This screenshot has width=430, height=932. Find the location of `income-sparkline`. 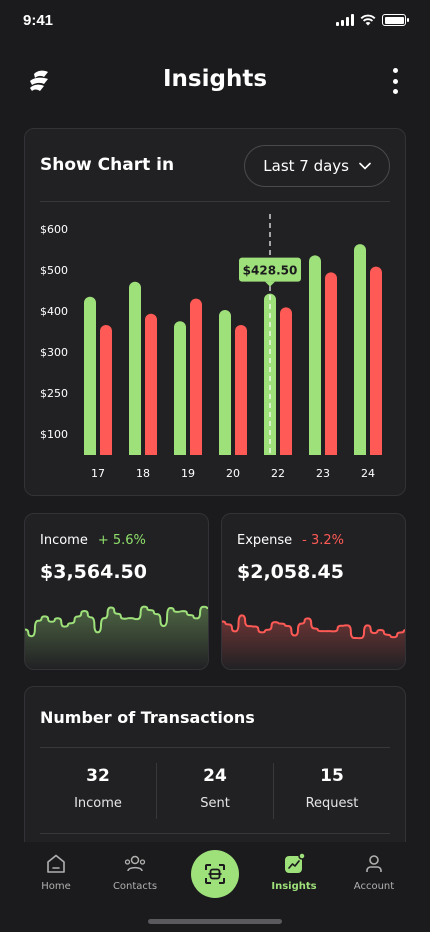

income-sparkline is located at coordinates (116, 637).